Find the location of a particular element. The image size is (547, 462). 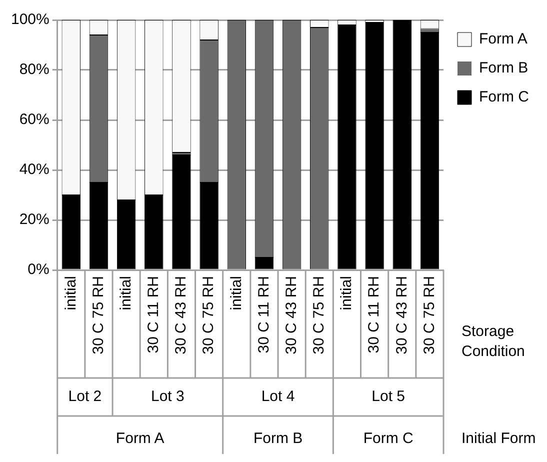

text: Lot 3 is located at coordinates (167, 397).